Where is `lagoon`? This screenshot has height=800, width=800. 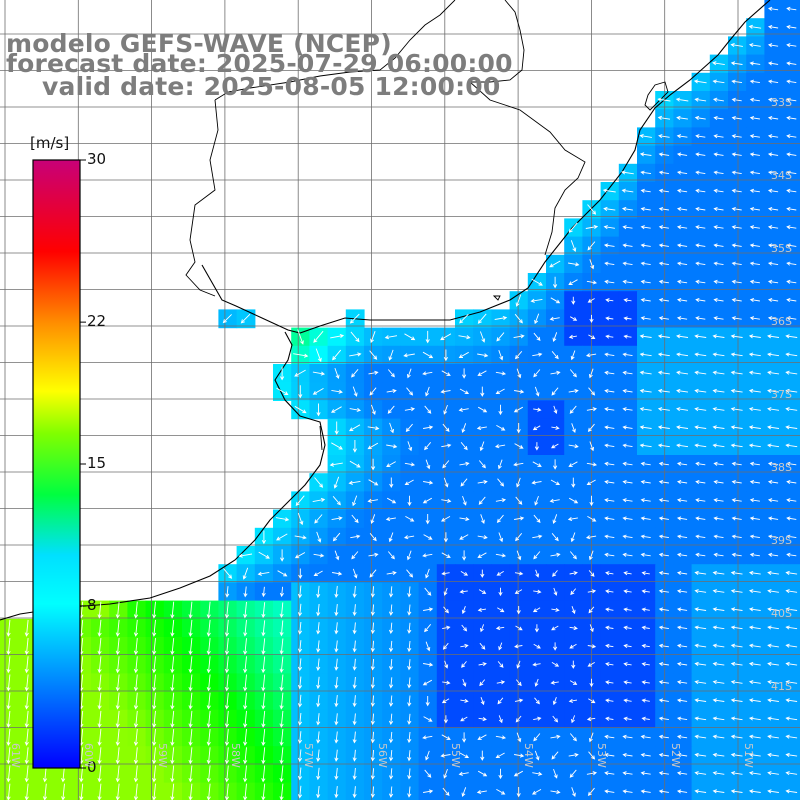 lagoon is located at coordinates (656, 96).